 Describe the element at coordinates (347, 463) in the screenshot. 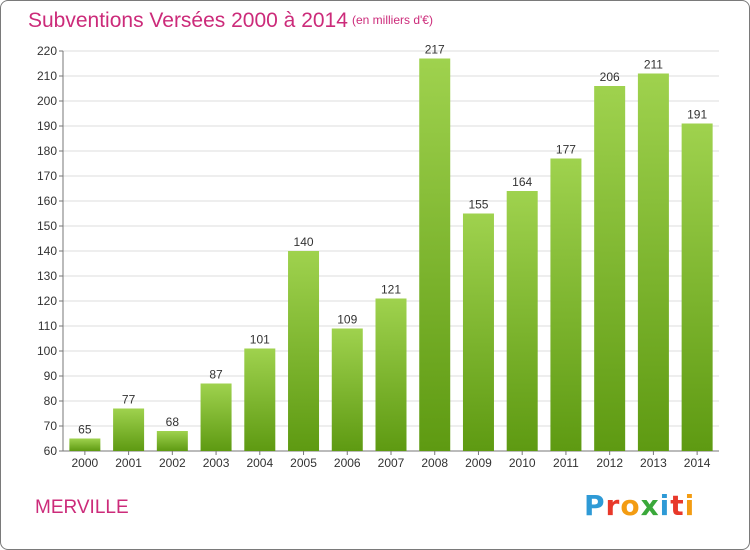

I see `x-tick-label: 2006` at that location.